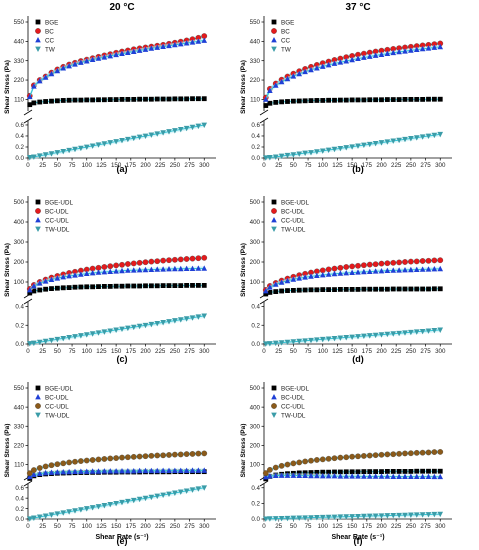 The image size is (479, 550). I want to click on x-tick-label: 0, so click(264, 351).